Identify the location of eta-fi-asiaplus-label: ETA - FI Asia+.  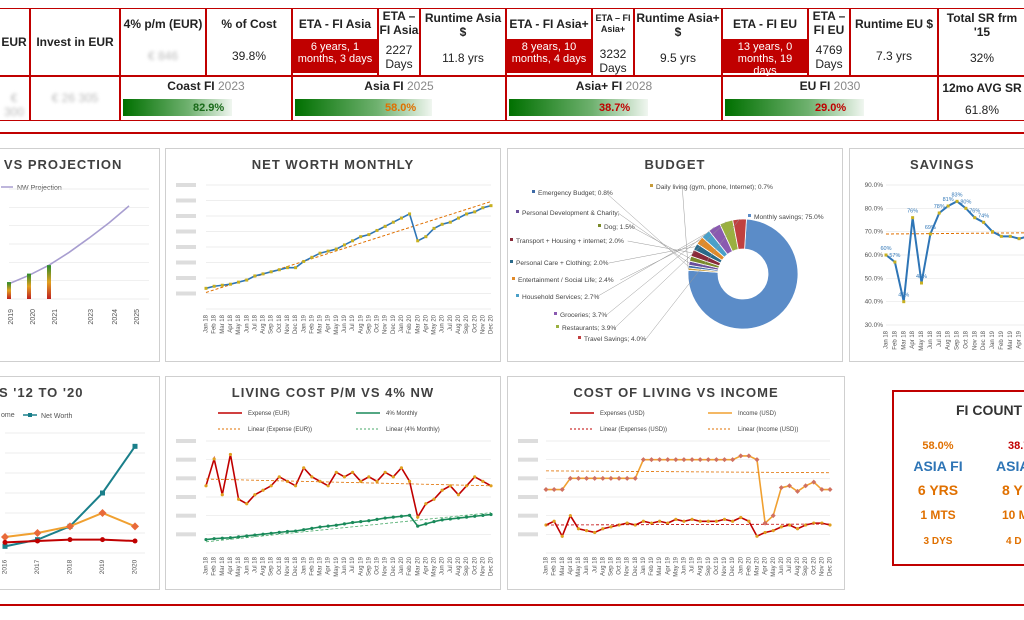
(549, 24).